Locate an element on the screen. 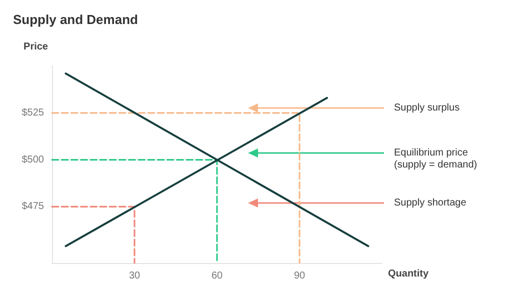 The image size is (512, 297). y-axis-title: Price is located at coordinates (36, 47).